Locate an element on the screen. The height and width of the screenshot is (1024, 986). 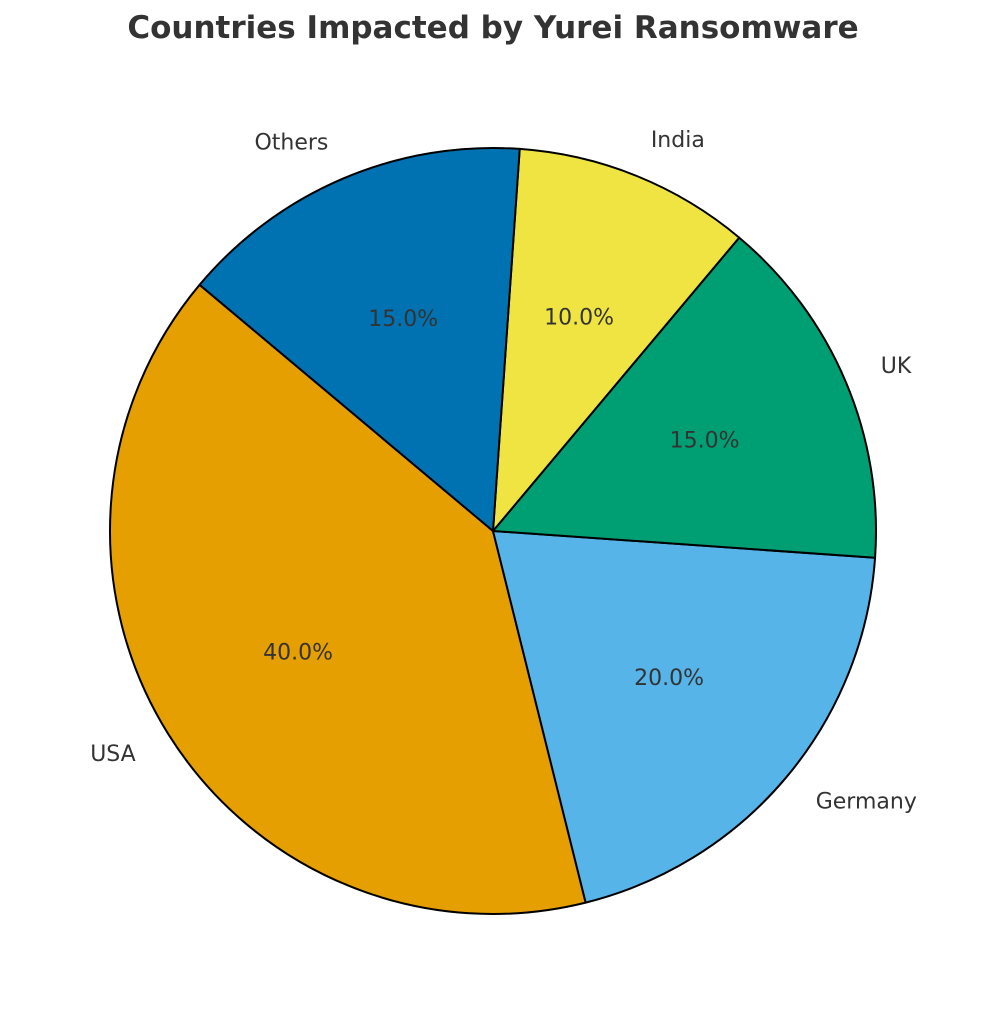
pie-slice-uk is located at coordinates (684, 397).